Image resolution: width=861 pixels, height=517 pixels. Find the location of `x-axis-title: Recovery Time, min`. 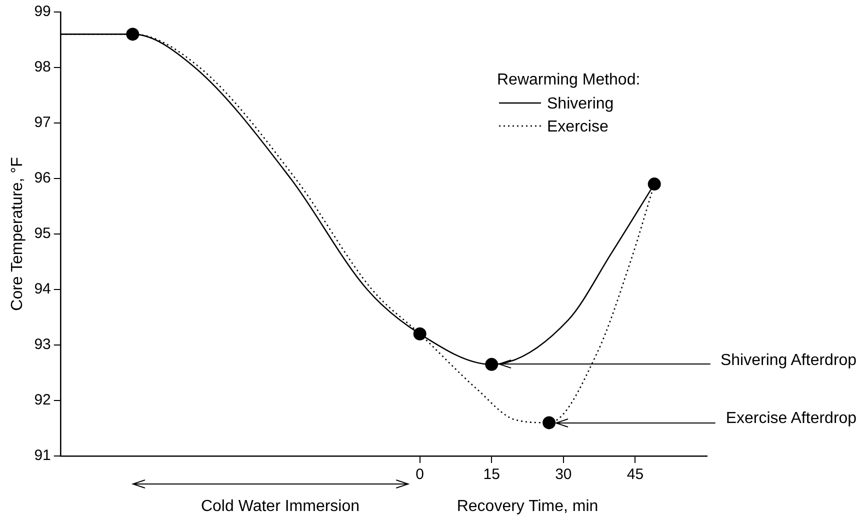

x-axis-title: Recovery Time, min is located at coordinates (527, 506).